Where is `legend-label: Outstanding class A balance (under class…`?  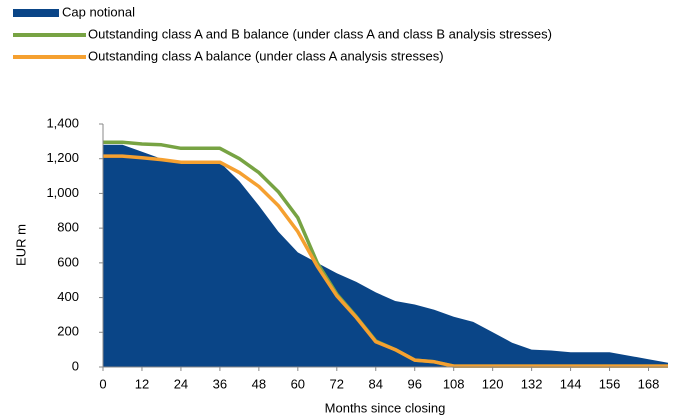 legend-label: Outstanding class A balance (under class… is located at coordinates (266, 55).